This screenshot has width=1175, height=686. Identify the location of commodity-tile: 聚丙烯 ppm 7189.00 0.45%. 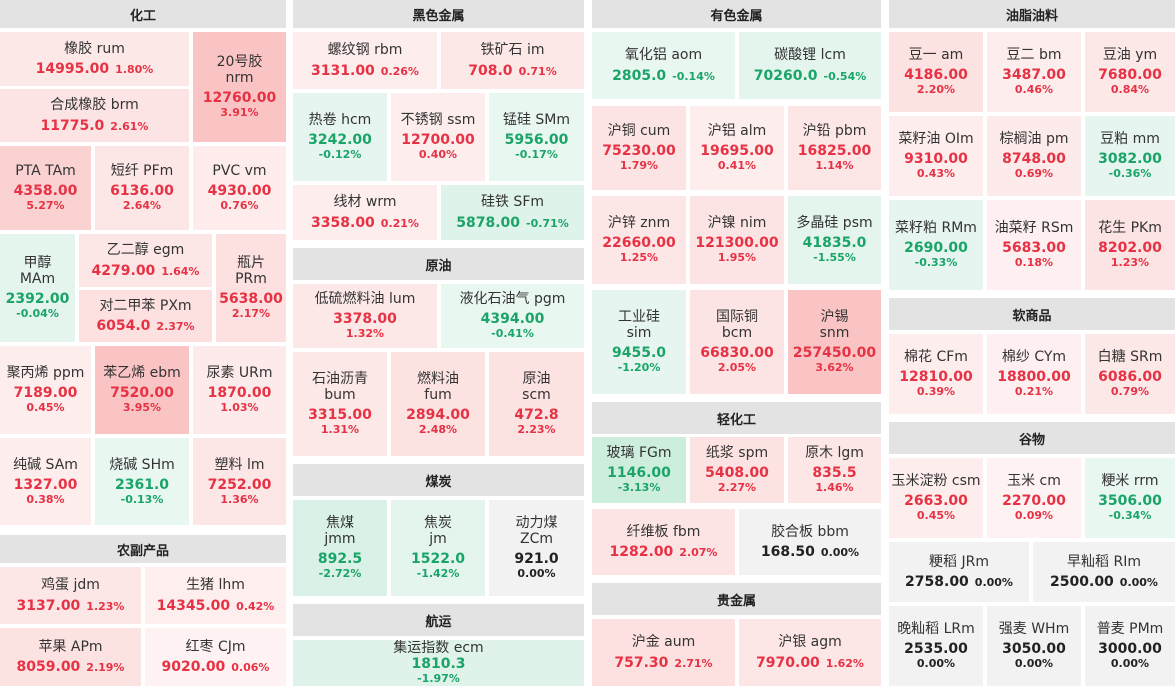
(45, 390).